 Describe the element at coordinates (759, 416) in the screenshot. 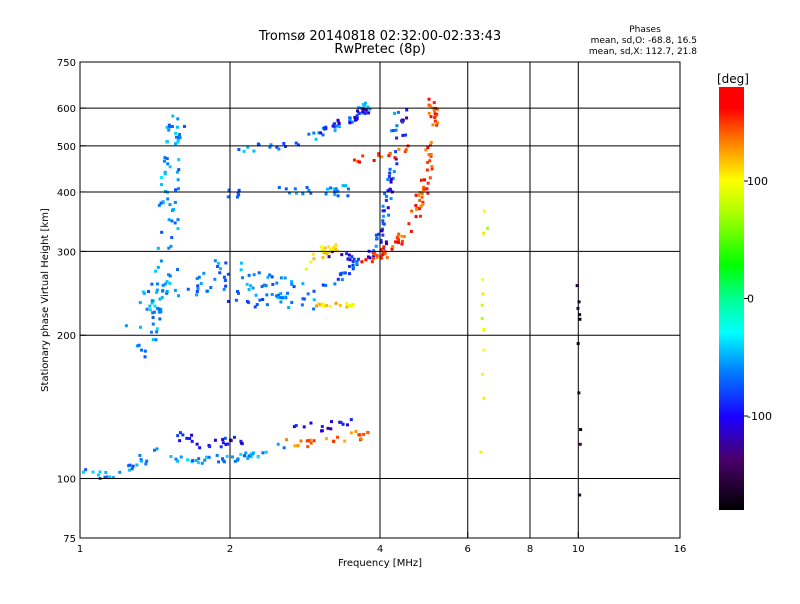

I see `colorbar-tick-label: -100` at that location.